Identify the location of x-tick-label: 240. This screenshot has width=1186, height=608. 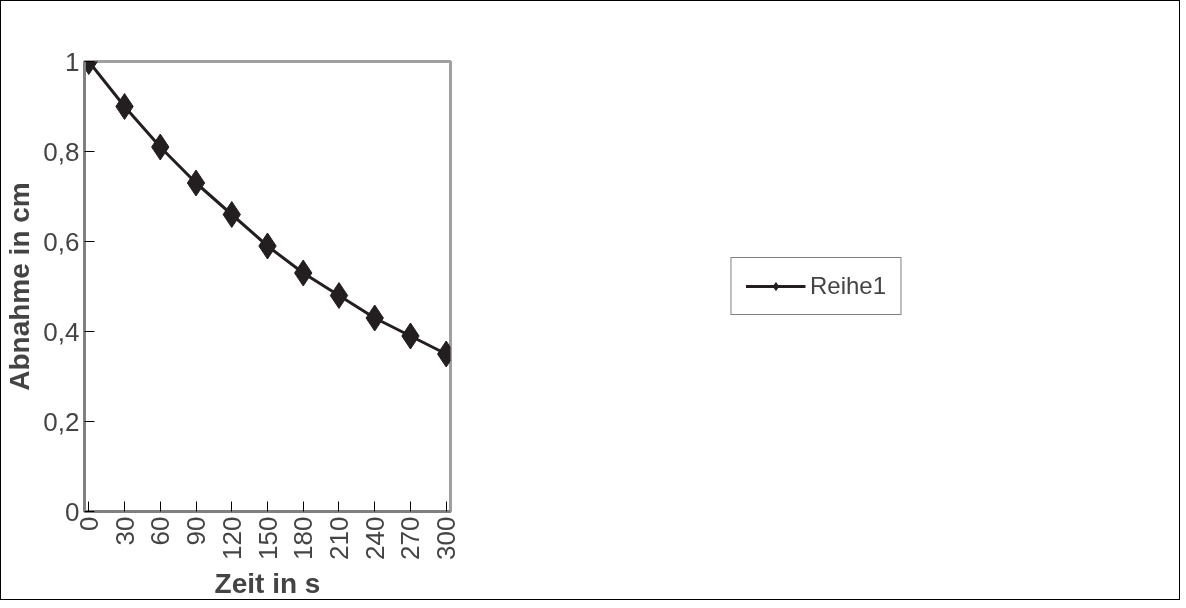
(374, 538).